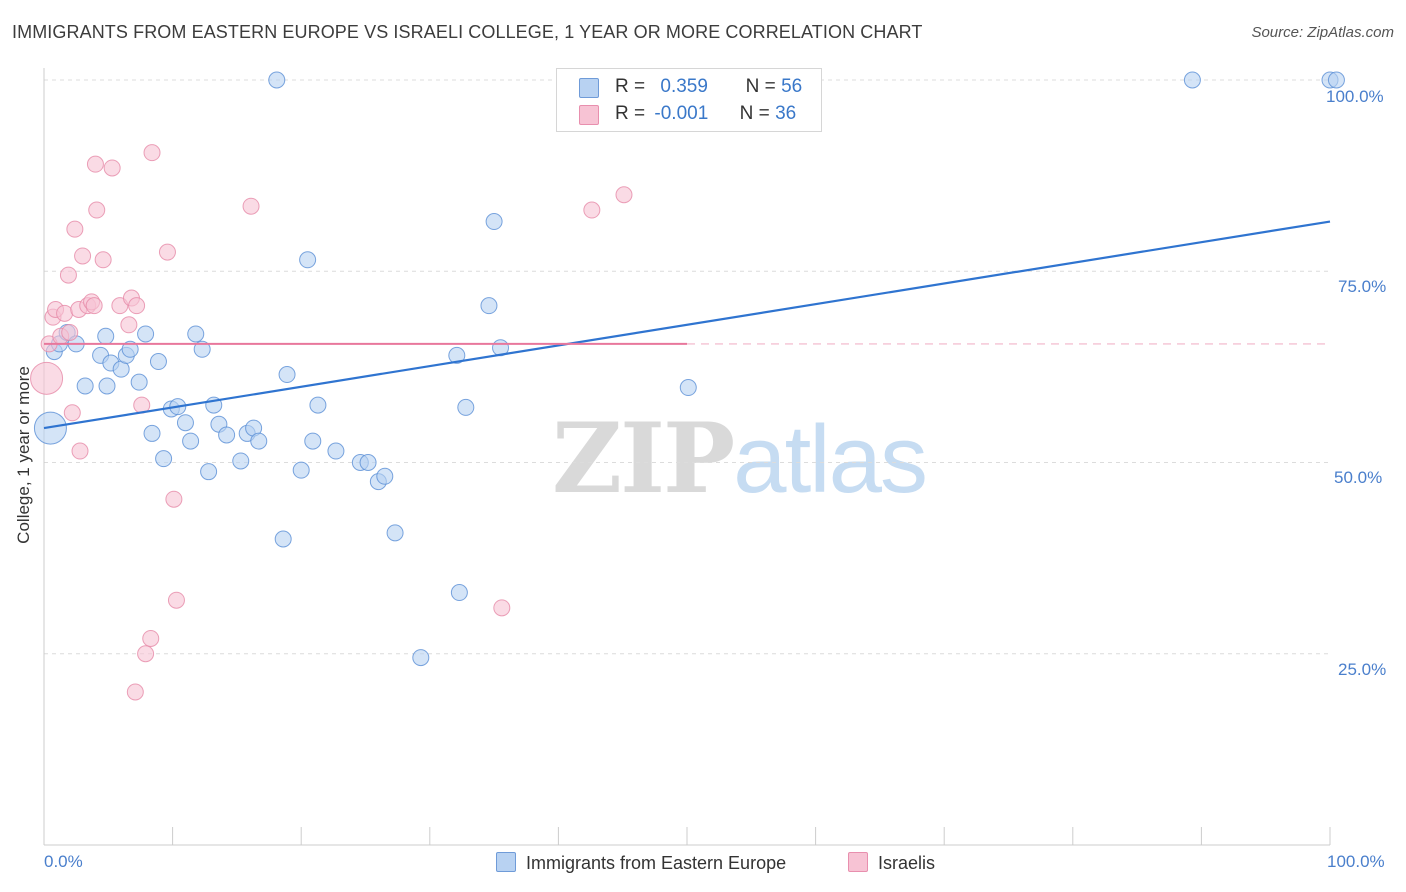 The height and width of the screenshot is (892, 1406). What do you see at coordinates (689, 100) in the screenshot?
I see `stats-legend: R = 0.359 N = 56 R = -0.001 N = 36` at bounding box center [689, 100].